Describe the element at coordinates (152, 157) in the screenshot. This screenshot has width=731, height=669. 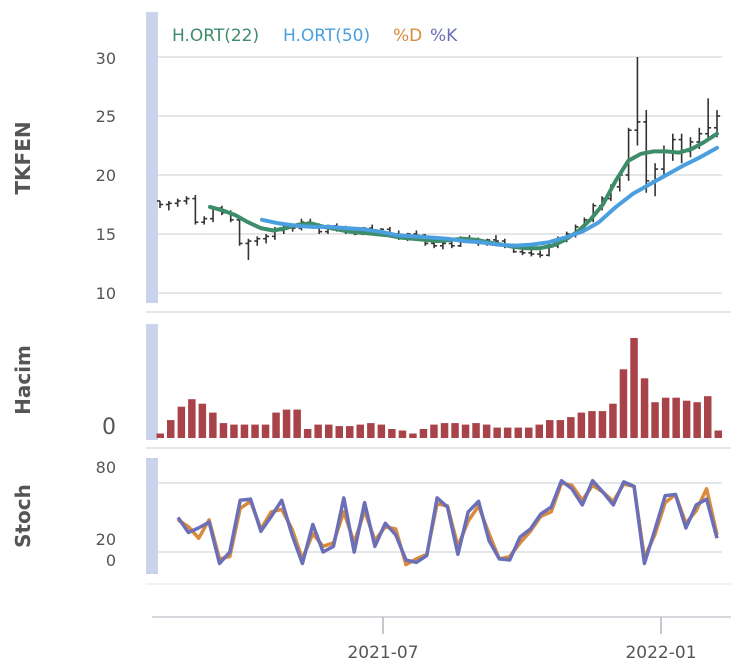
I see `price-panel-accent` at that location.